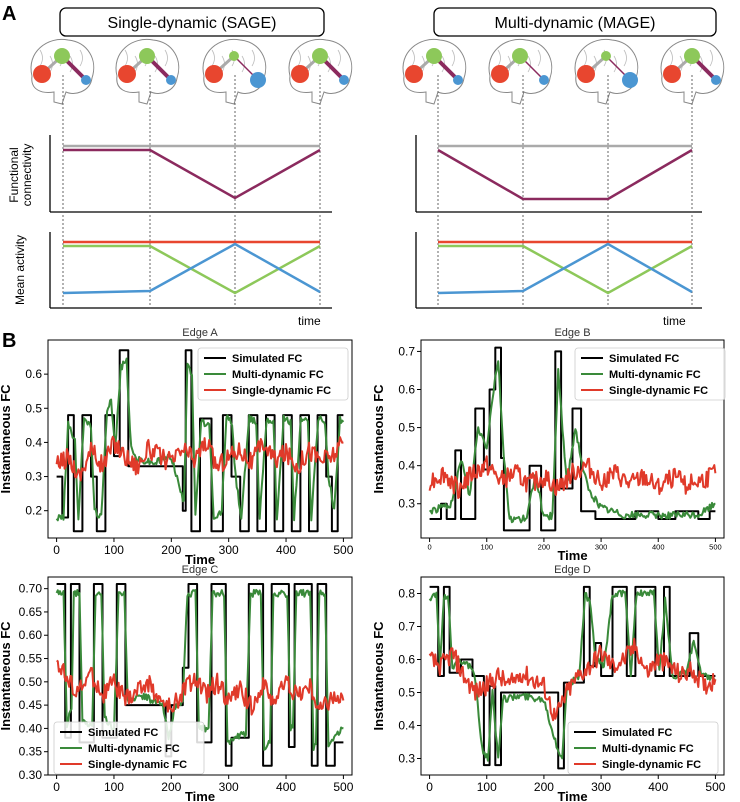  I want to click on chart-title: Edge B, so click(572, 333).